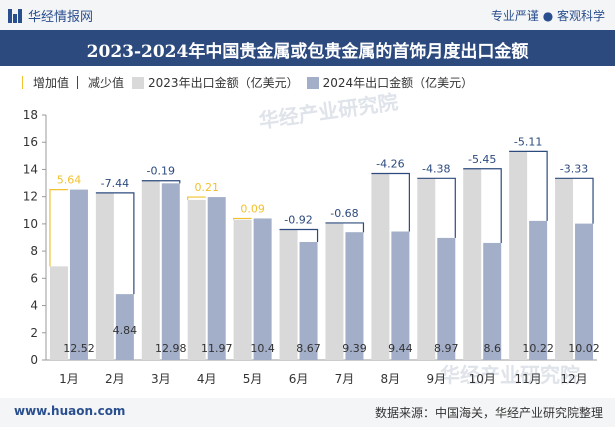  I want to click on brand-name: 华经情报网, so click(61, 17).